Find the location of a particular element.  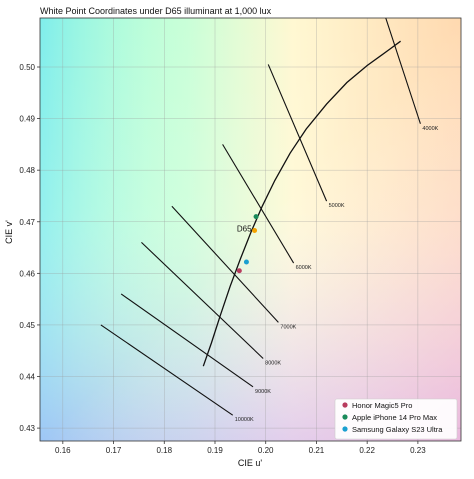

y-tick-label: 0.43 is located at coordinates (27, 428).